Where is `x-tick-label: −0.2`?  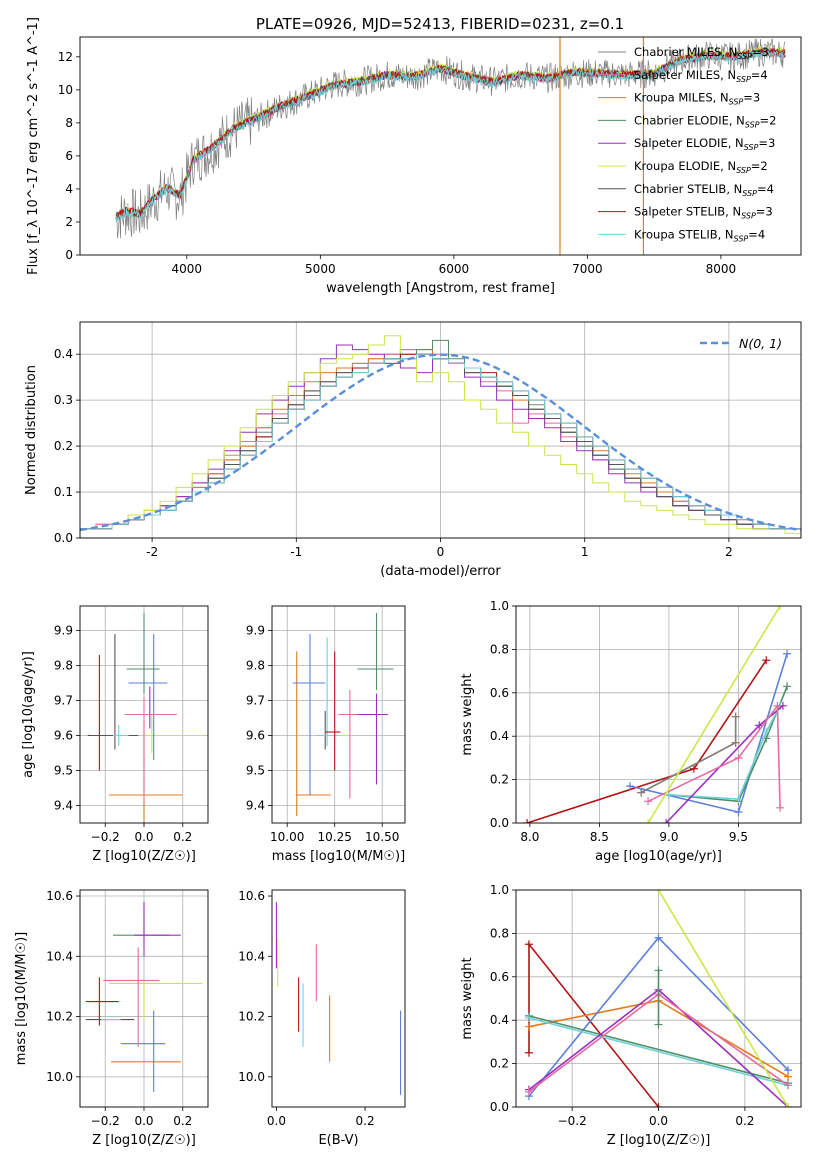
x-tick-label: −0.2 is located at coordinates (105, 1121).